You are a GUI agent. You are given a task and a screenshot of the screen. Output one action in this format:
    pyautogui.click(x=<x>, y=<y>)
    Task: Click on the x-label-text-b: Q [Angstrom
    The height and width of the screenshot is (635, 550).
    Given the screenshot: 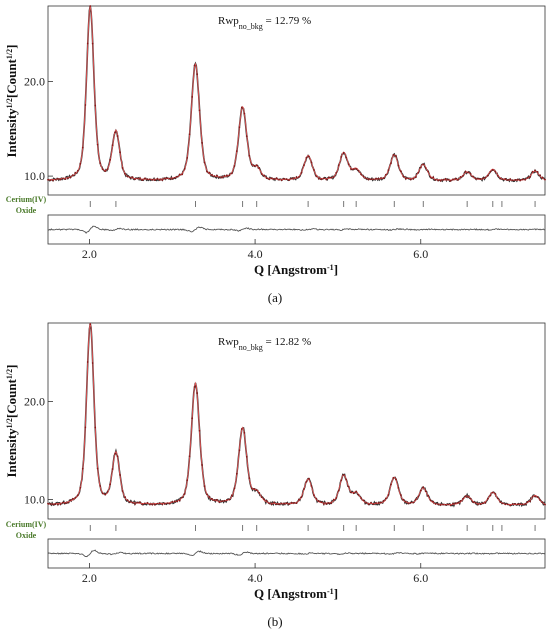 What is the action you would take?
    pyautogui.click(x=290, y=593)
    